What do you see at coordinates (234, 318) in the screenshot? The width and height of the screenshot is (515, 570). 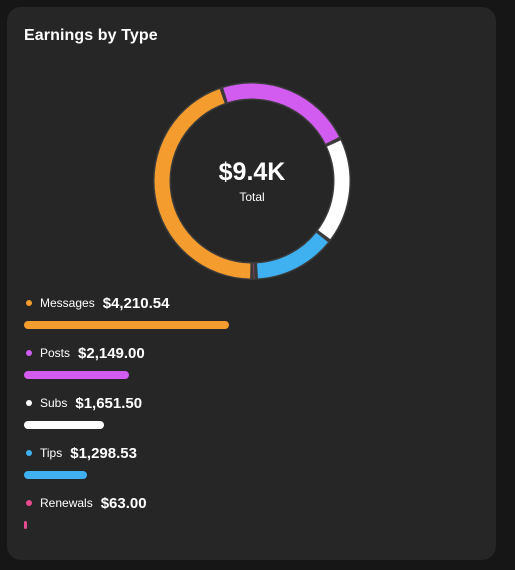 I see `legend-item-messages: Messages $4,210.54` at bounding box center [234, 318].